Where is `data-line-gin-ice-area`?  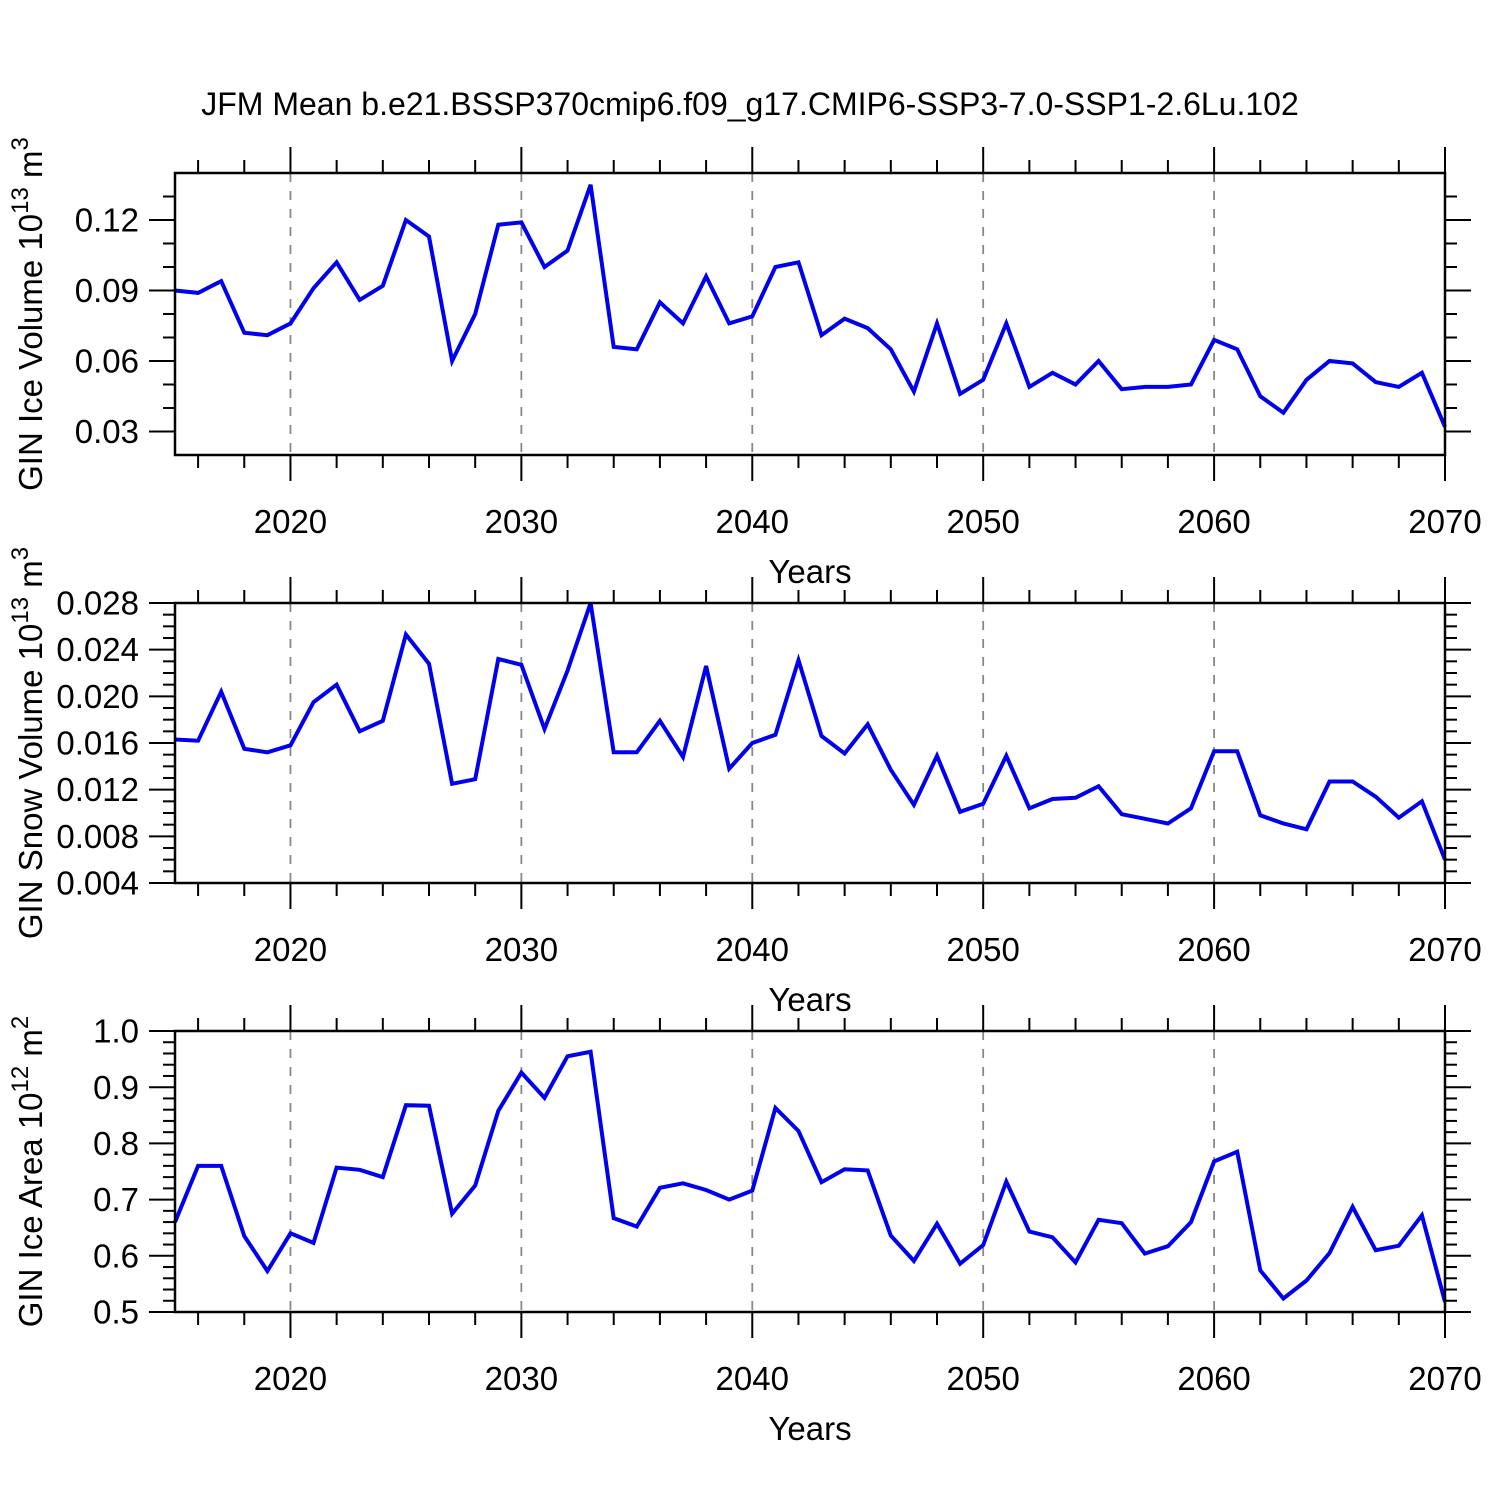 data-line-gin-ice-area is located at coordinates (810, 1176).